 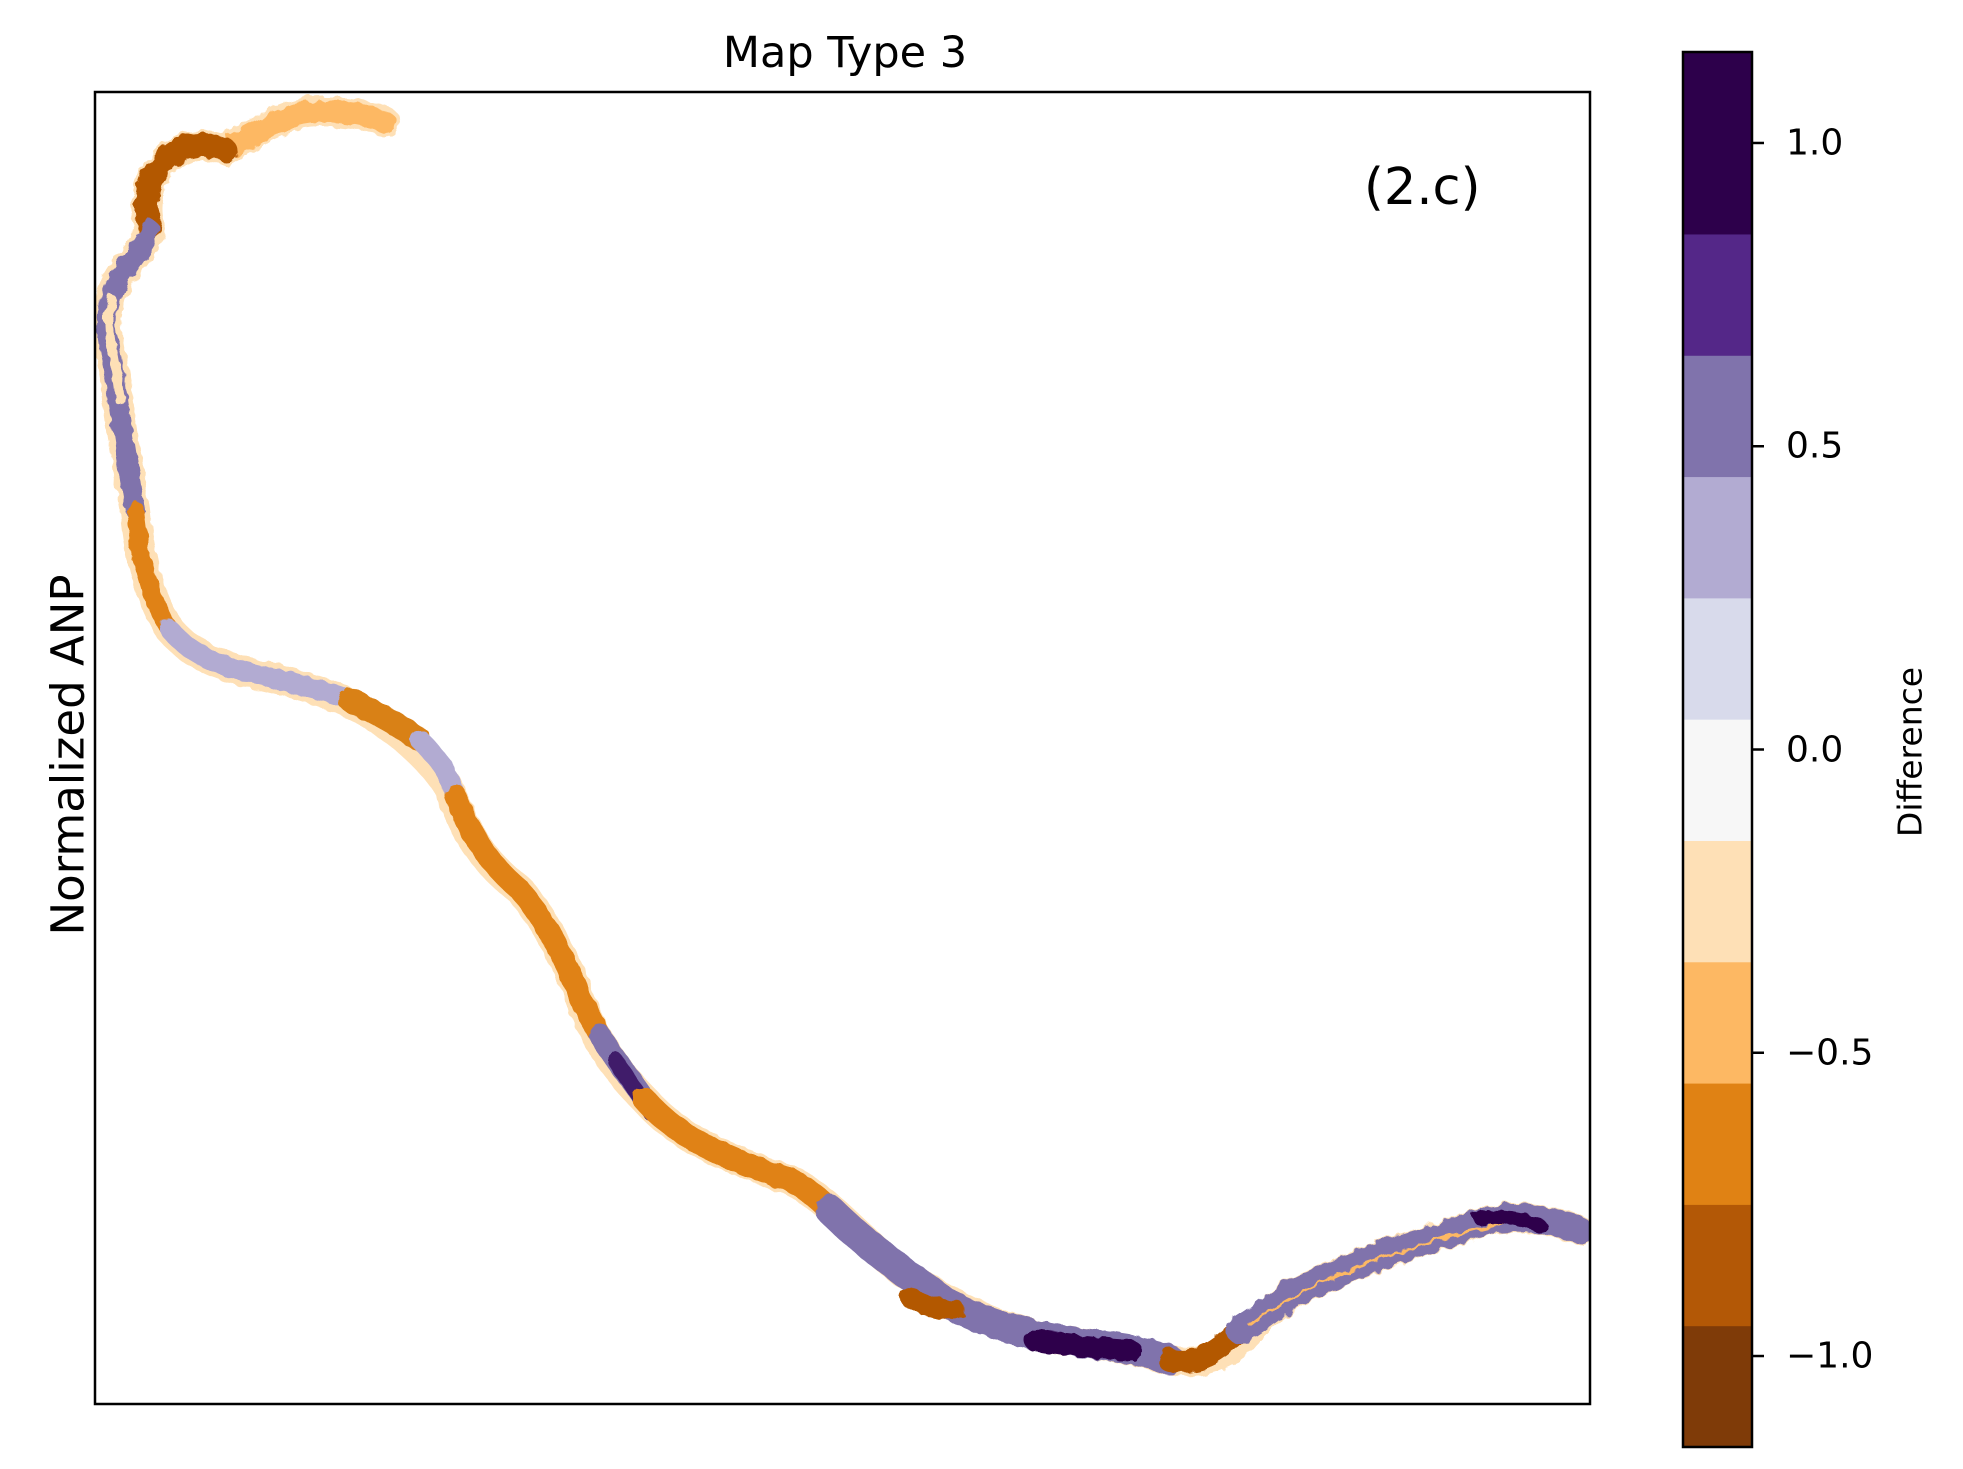 I want to click on colorbar-tick-label: 0.5, so click(x=1815, y=446).